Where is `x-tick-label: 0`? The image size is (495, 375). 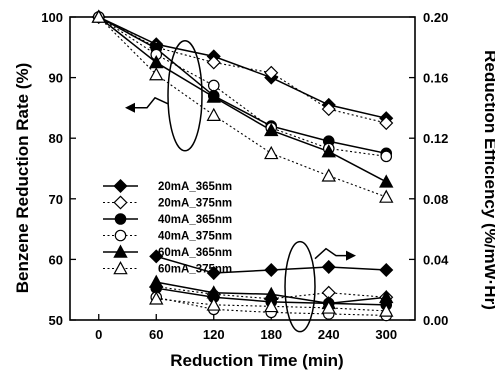 x-tick-label: 0 is located at coordinates (98, 334).